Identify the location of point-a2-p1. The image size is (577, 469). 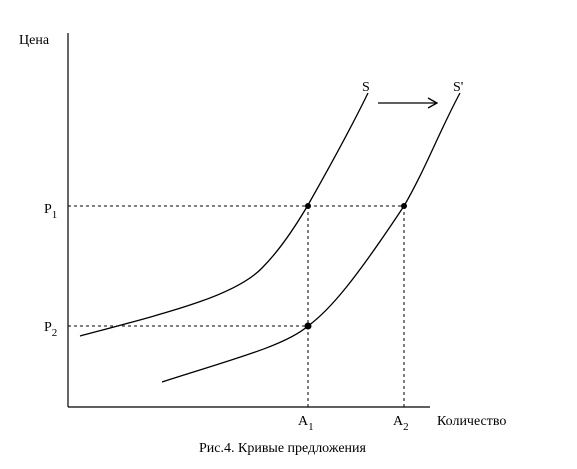
(404, 206).